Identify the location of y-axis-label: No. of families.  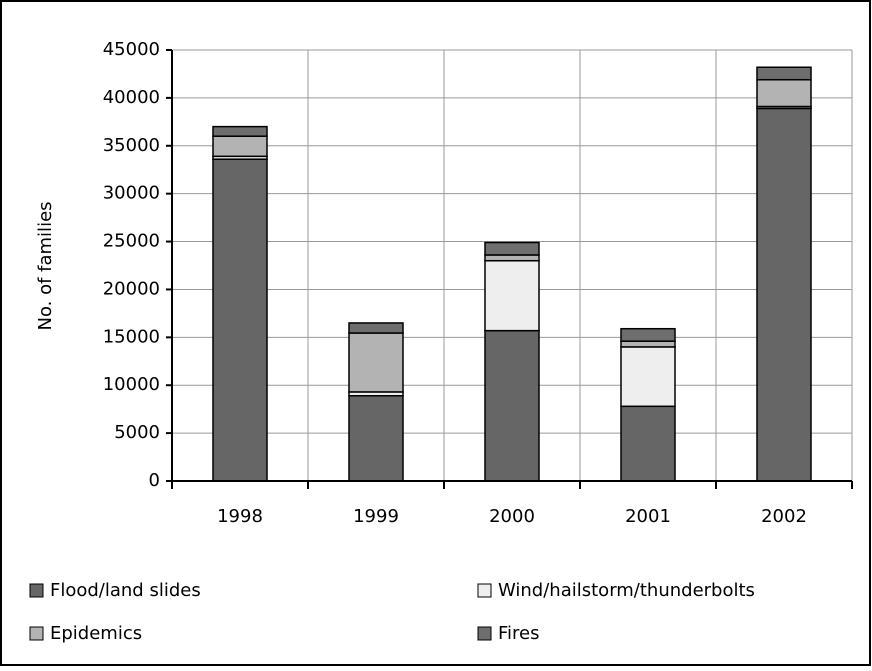
(45, 265).